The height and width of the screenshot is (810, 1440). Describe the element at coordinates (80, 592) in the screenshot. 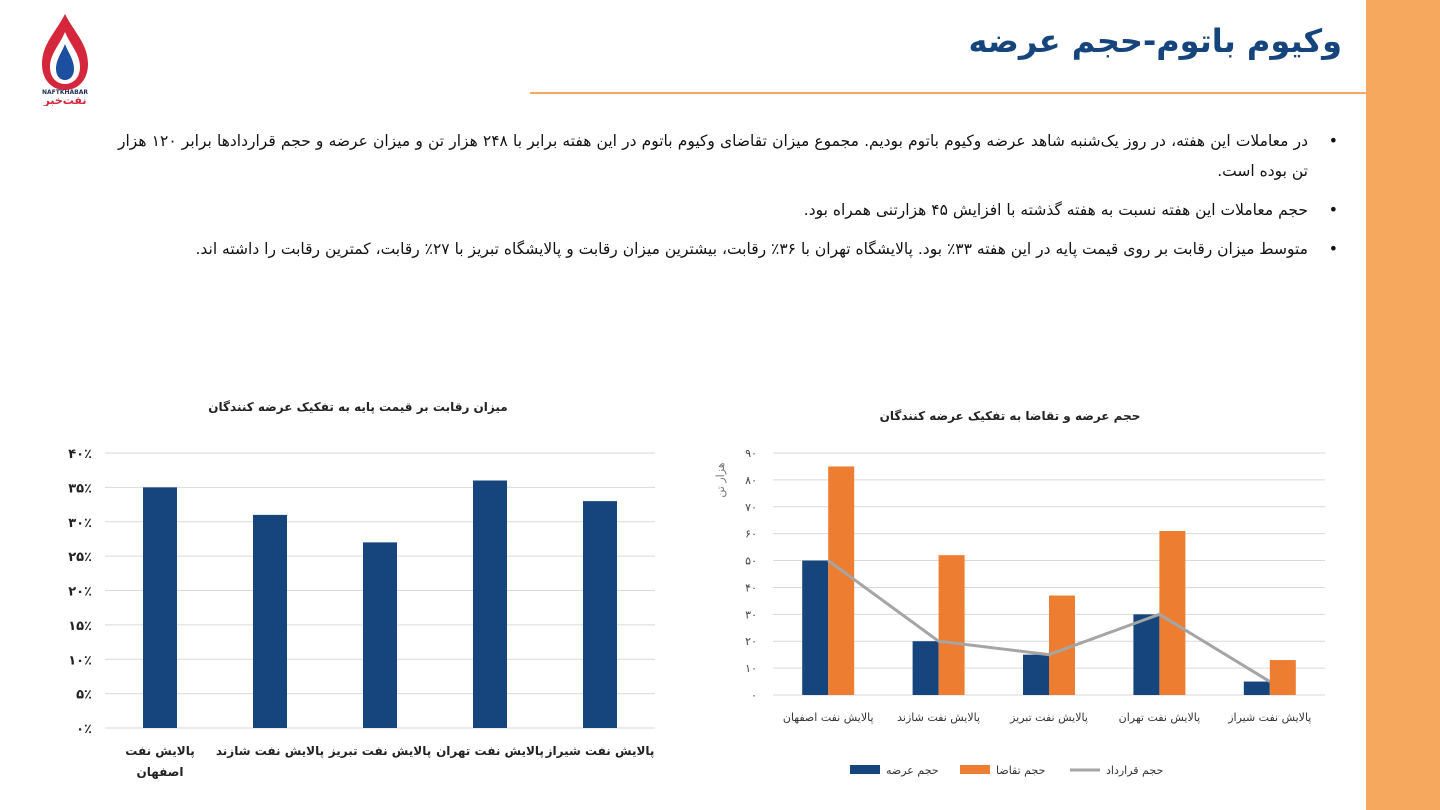

I see `y-tick-label: ۲۰٪` at that location.